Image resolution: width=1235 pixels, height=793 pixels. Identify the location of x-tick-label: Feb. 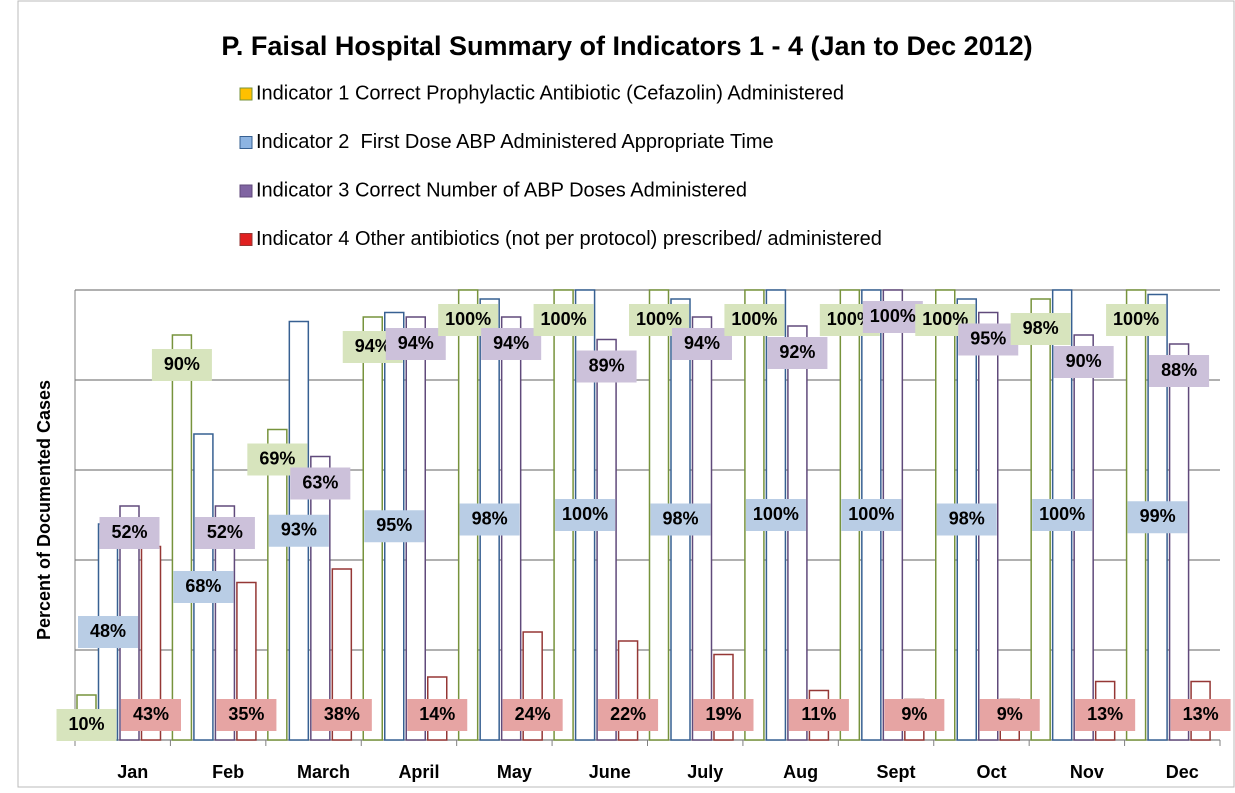
(228, 772).